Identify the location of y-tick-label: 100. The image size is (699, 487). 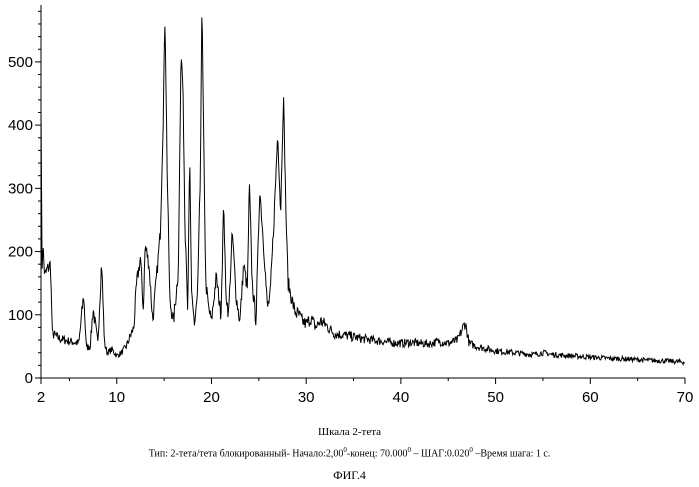
(20, 315).